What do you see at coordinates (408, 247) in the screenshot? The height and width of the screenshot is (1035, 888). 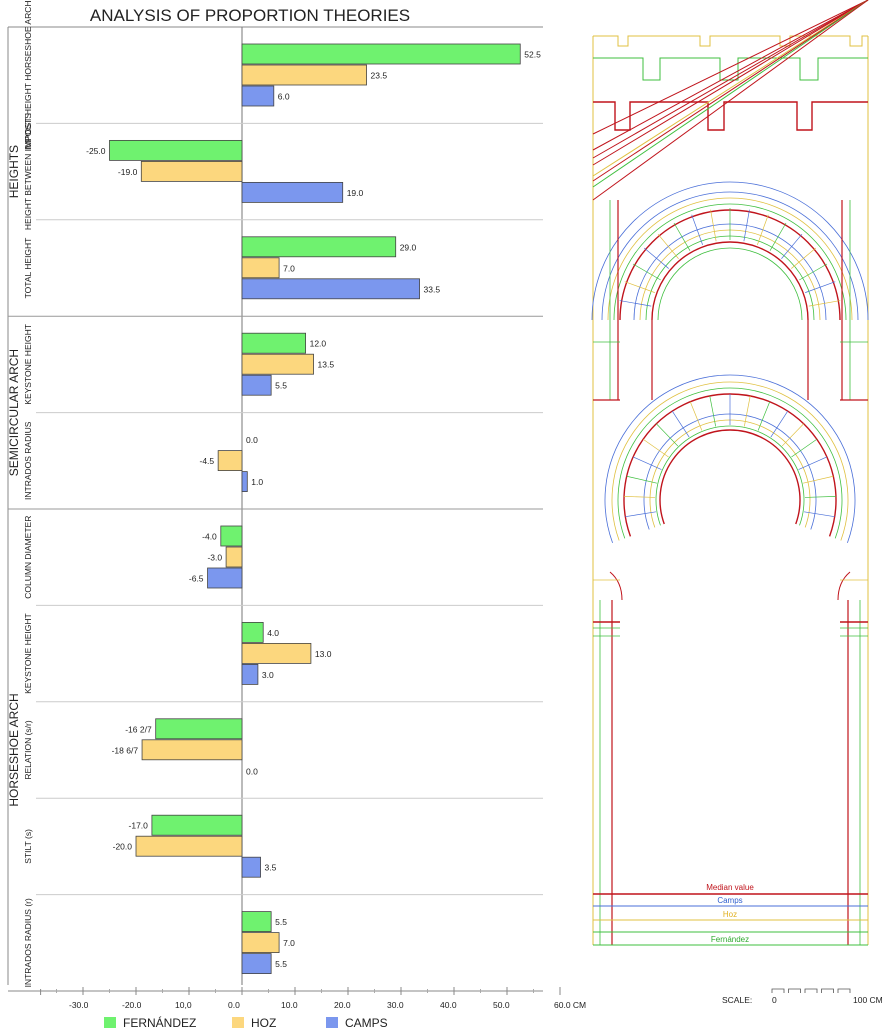 I see `data-label: 29.0` at bounding box center [408, 247].